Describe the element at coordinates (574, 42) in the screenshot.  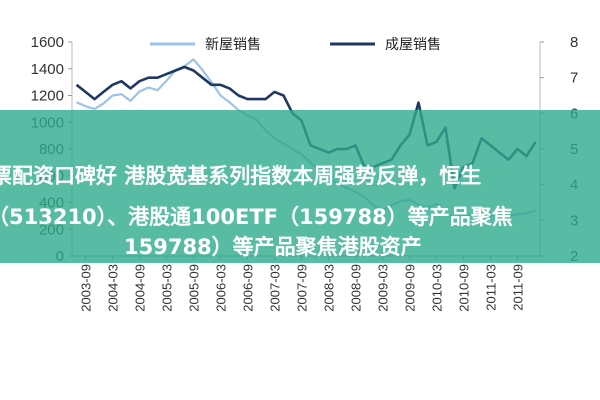
I see `y-right-tick-label: 8` at that location.